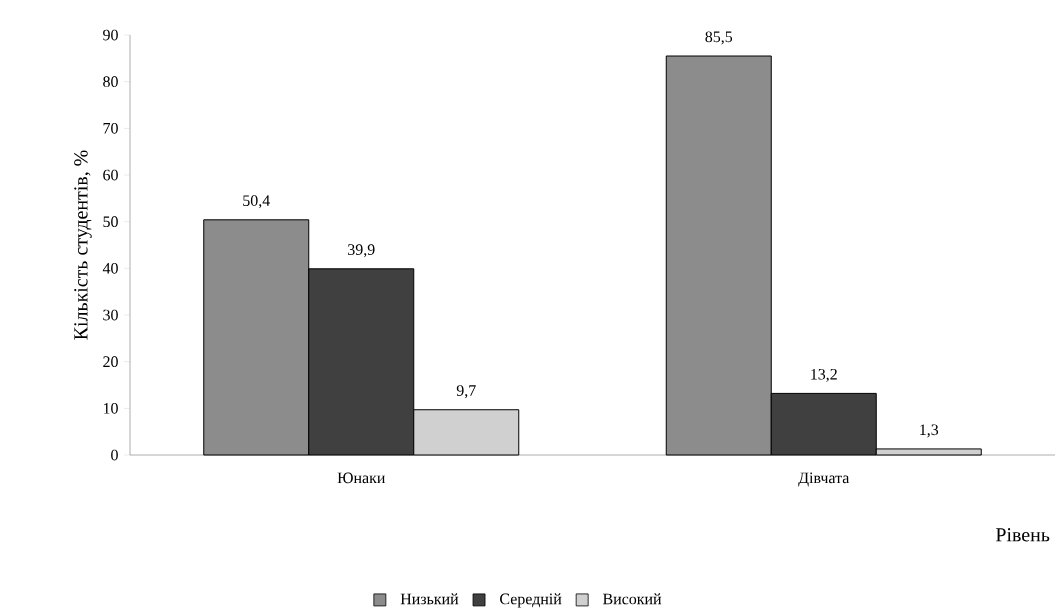 The width and height of the screenshot is (1062, 615). I want to click on data-label: 13,2, so click(824, 375).